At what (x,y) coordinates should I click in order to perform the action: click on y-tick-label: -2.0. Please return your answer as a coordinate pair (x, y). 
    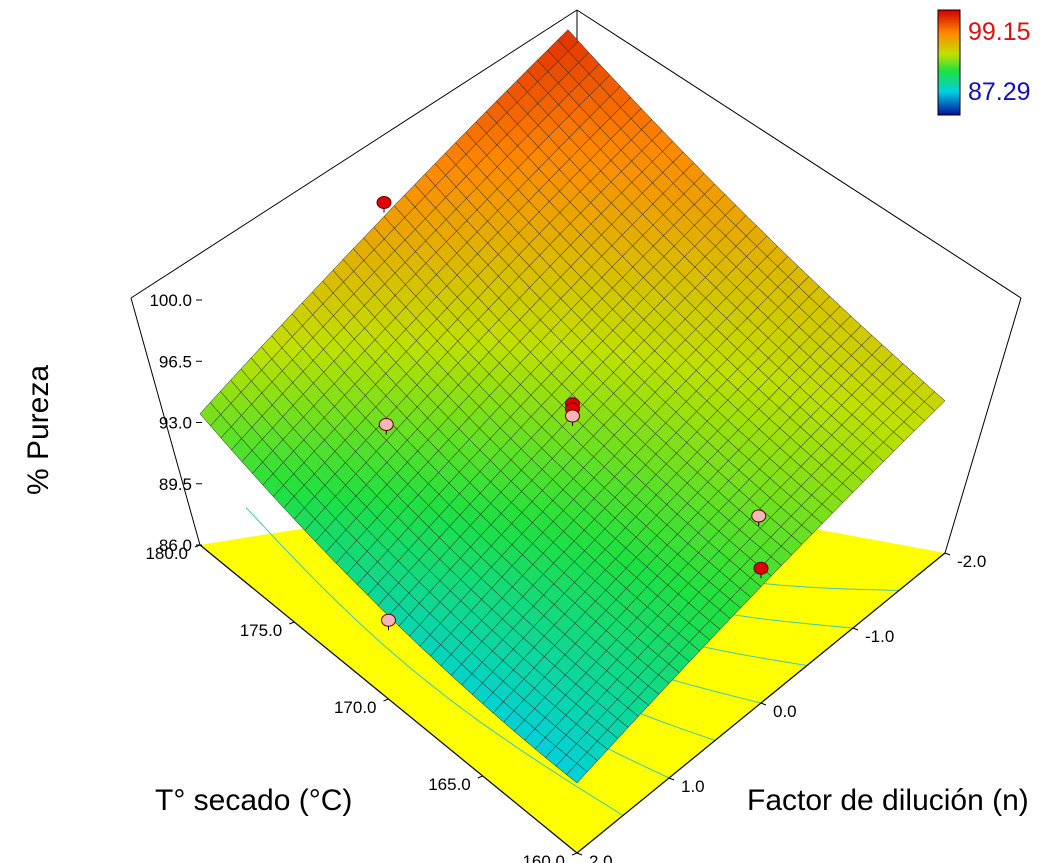
    Looking at the image, I should click on (971, 561).